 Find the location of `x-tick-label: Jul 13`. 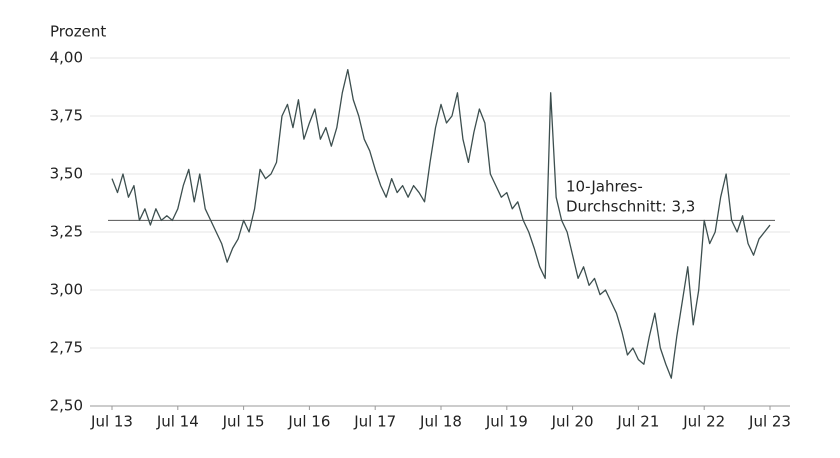

x-tick-label: Jul 13 is located at coordinates (111, 422).